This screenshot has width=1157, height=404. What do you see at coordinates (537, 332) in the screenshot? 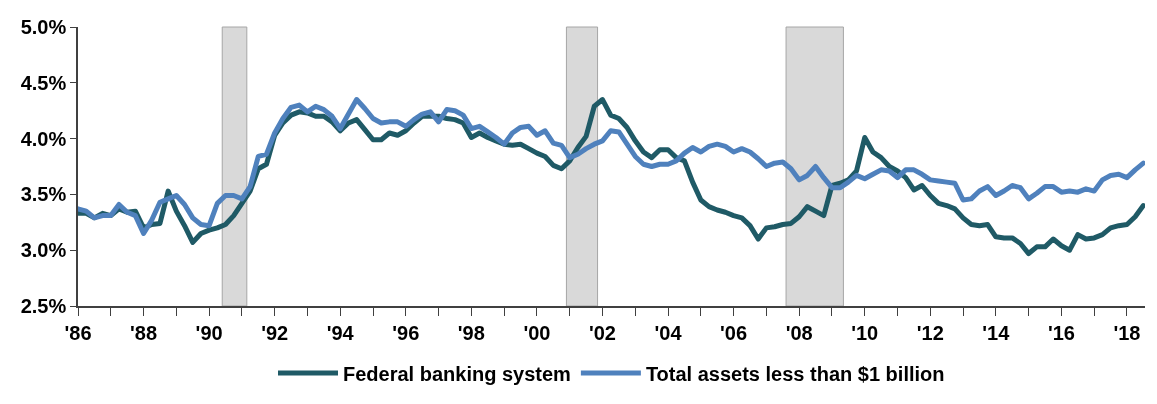
I see `x-tick-label: '00` at bounding box center [537, 332].